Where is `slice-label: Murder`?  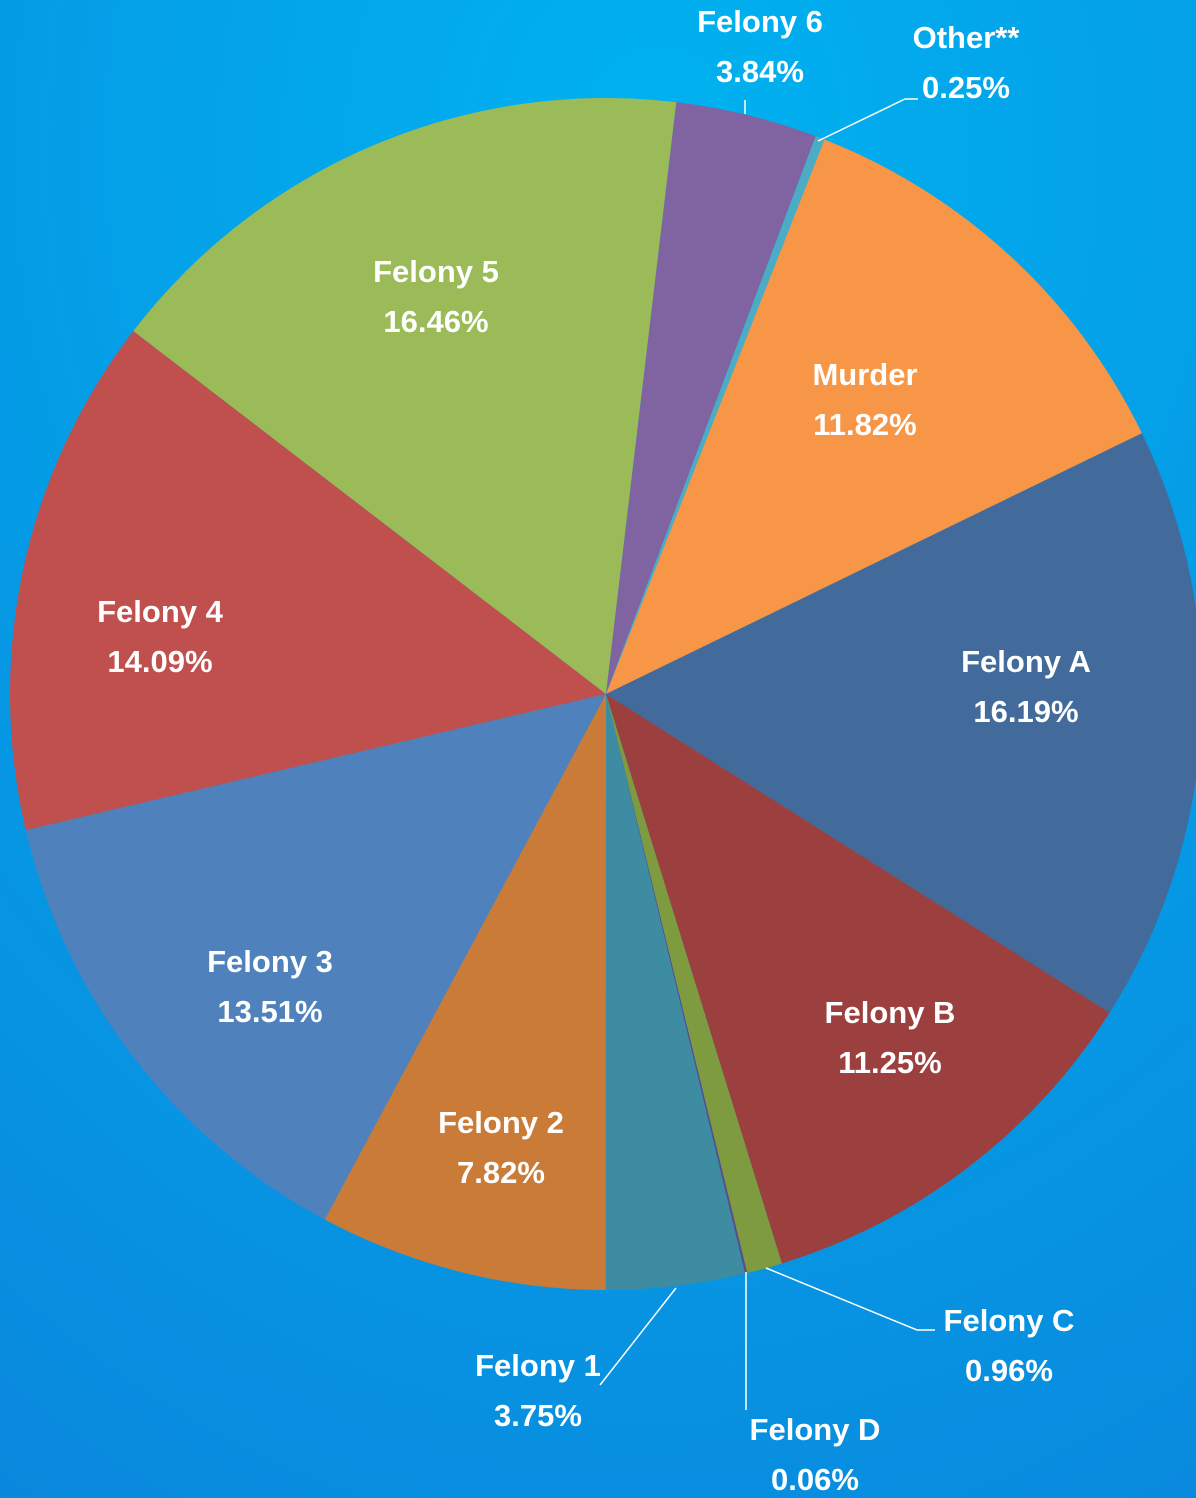 slice-label: Murder is located at coordinates (864, 374).